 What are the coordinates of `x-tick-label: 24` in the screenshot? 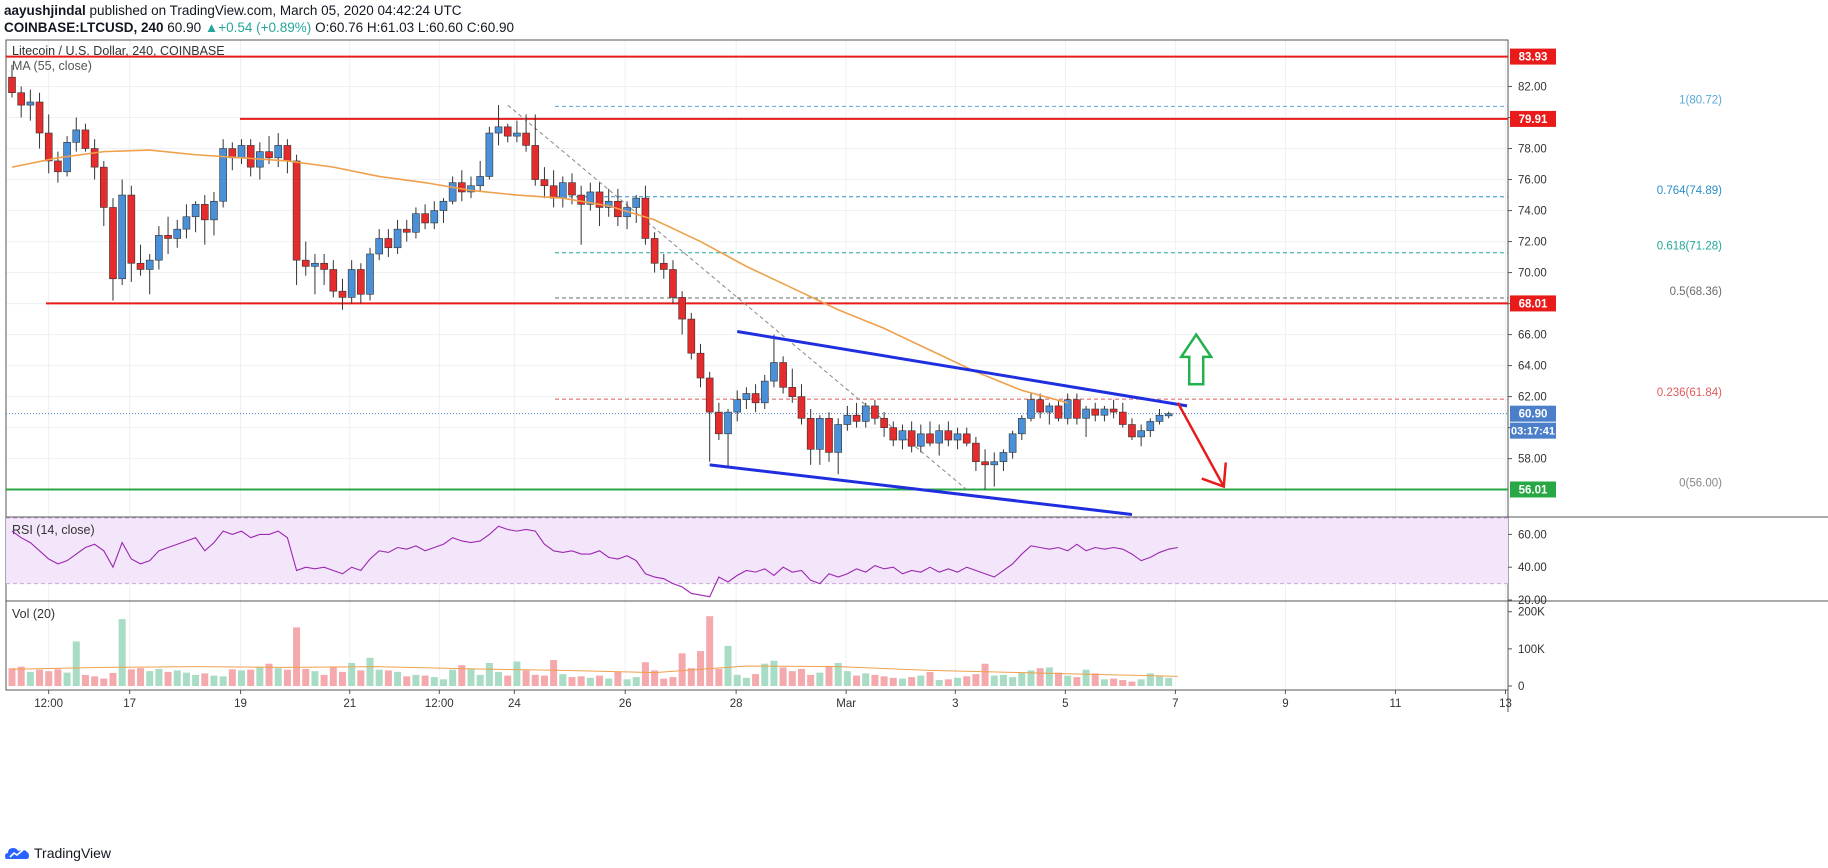 It's located at (514, 704).